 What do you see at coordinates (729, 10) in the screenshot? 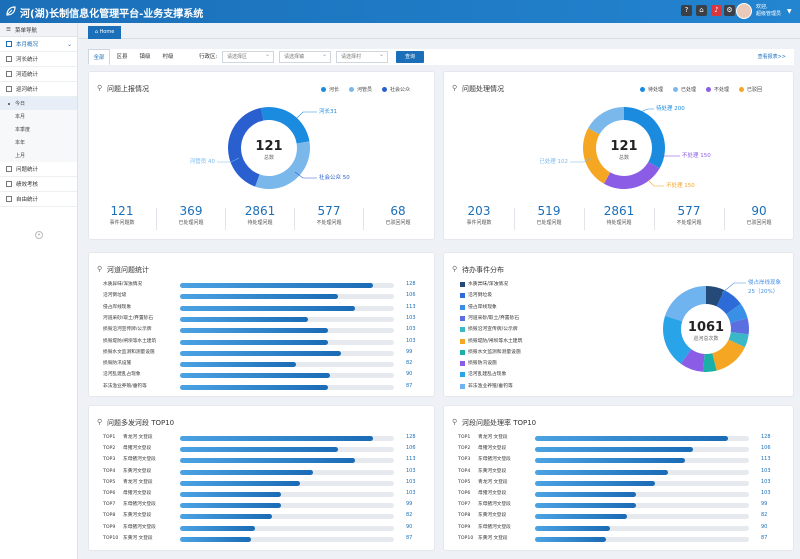
I see `gear-icon: ⚙` at bounding box center [729, 10].